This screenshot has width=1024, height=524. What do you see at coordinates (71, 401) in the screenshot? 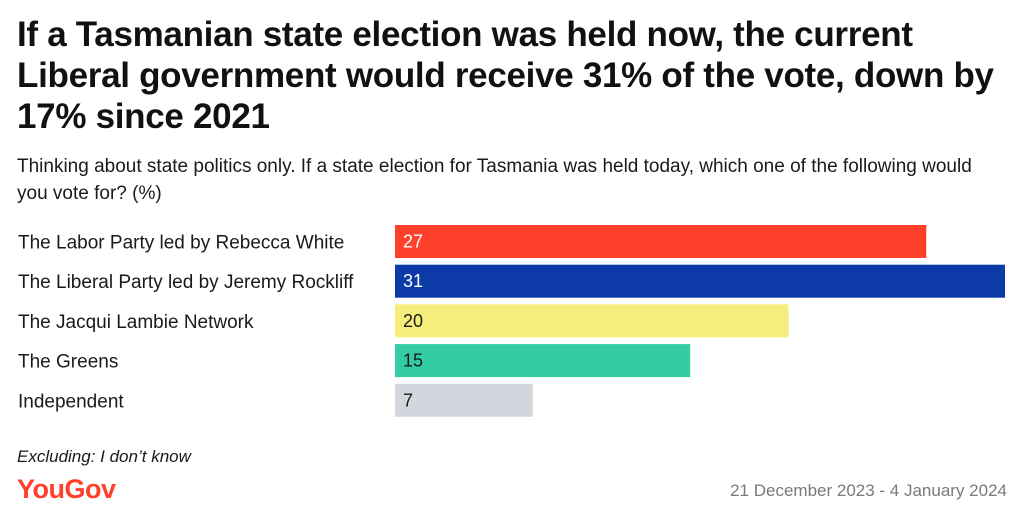
I see `category-label: Independent` at bounding box center [71, 401].